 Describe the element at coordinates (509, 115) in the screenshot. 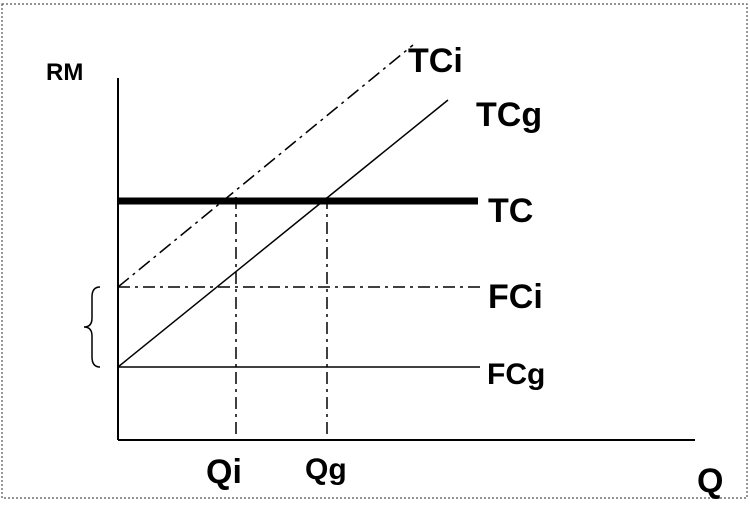

I see `tcg-label: TCg` at that location.